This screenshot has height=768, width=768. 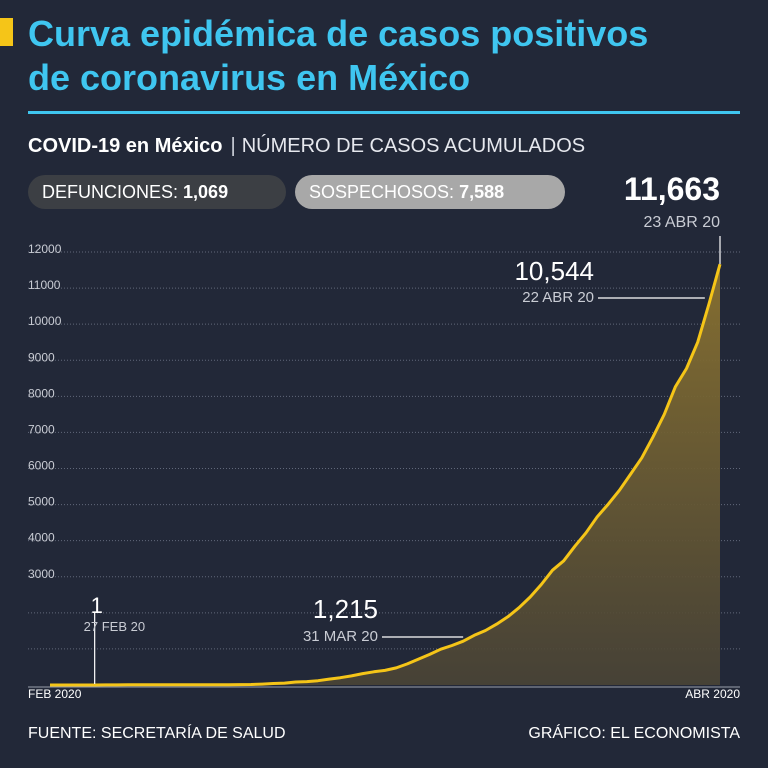 I want to click on x-label-start: FEB 2020, so click(x=55, y=694).